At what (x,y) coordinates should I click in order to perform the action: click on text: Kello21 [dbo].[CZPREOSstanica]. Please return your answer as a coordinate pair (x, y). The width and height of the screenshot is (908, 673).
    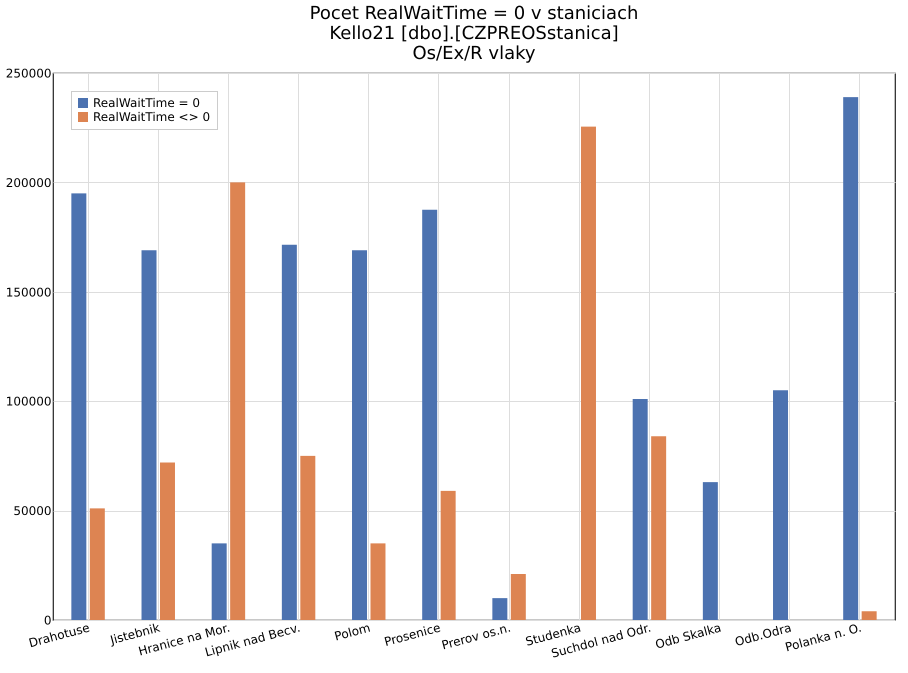
    Looking at the image, I should click on (474, 33).